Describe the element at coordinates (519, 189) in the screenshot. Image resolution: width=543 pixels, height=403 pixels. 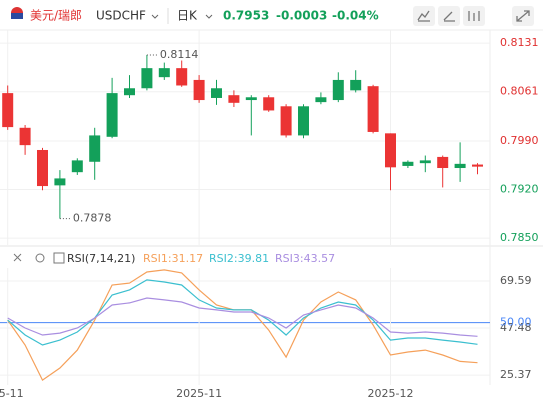
I see `y-tick-label: 0.7920` at that location.